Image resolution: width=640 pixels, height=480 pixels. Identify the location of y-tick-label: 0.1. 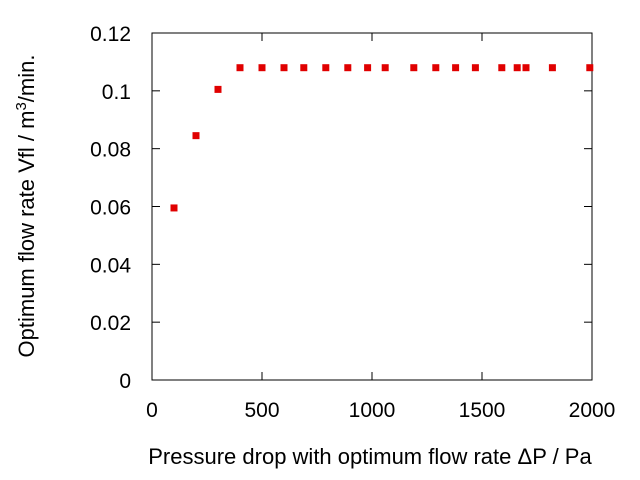
(116, 92).